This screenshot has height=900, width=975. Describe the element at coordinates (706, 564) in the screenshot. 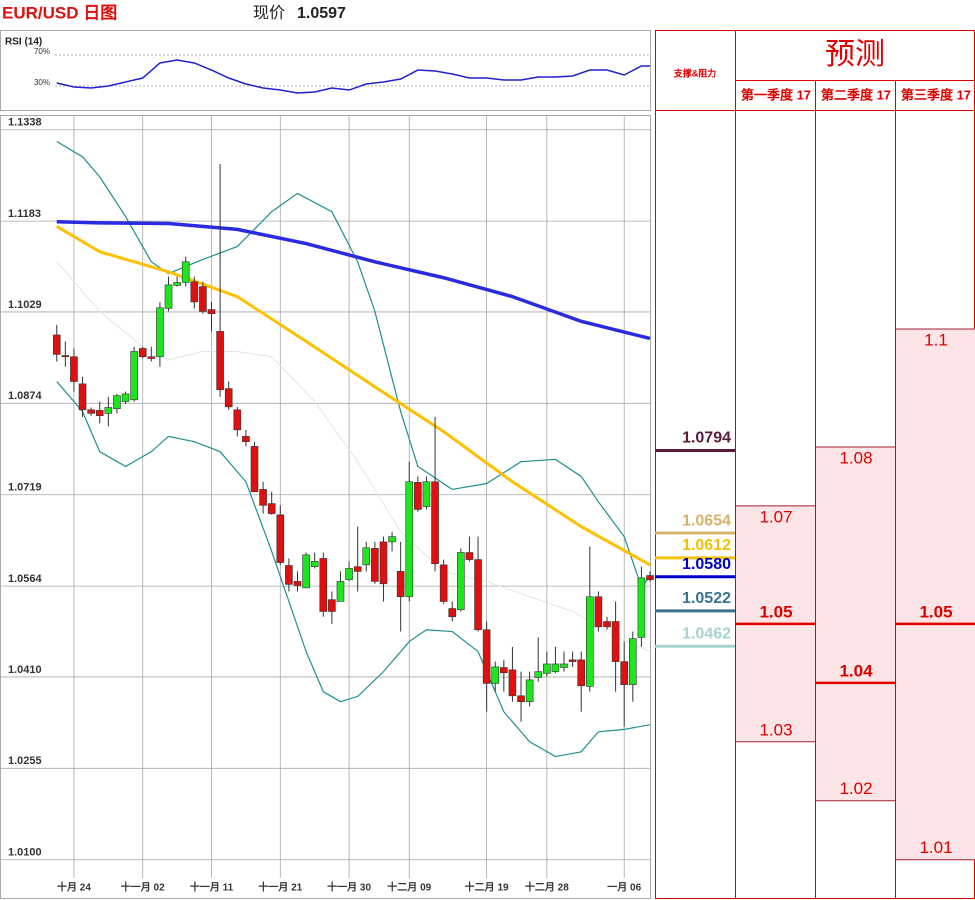

I see `level-label: 1.0580` at that location.